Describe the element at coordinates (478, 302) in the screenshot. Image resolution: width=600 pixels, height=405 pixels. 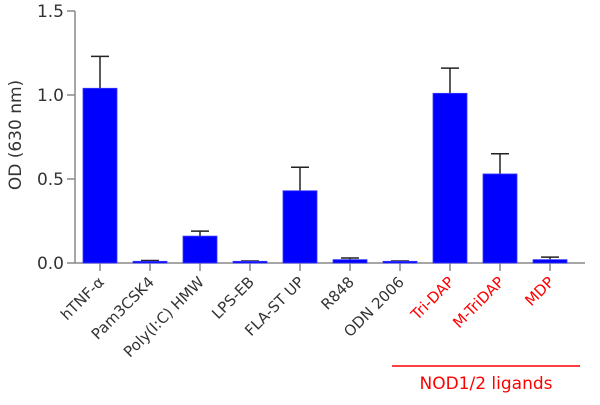
I see `x-tick-label: M-TriDAP` at that location.